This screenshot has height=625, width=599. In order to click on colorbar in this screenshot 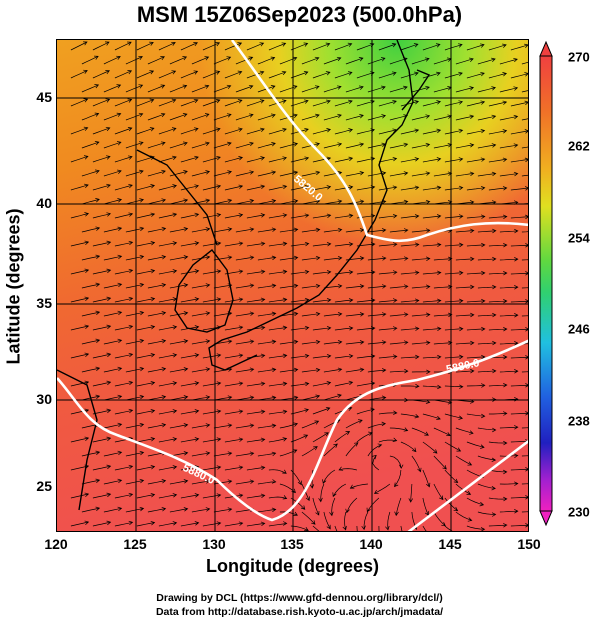, I will do `click(546, 283)`.